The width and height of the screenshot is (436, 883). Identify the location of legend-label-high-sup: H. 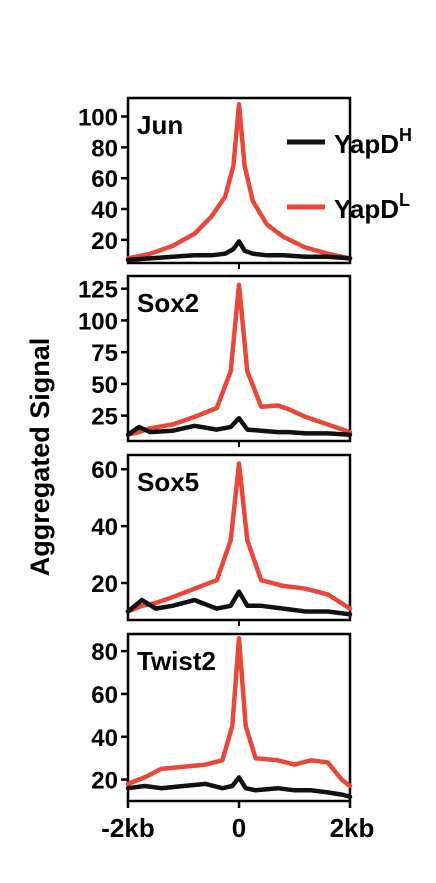
(405, 135).